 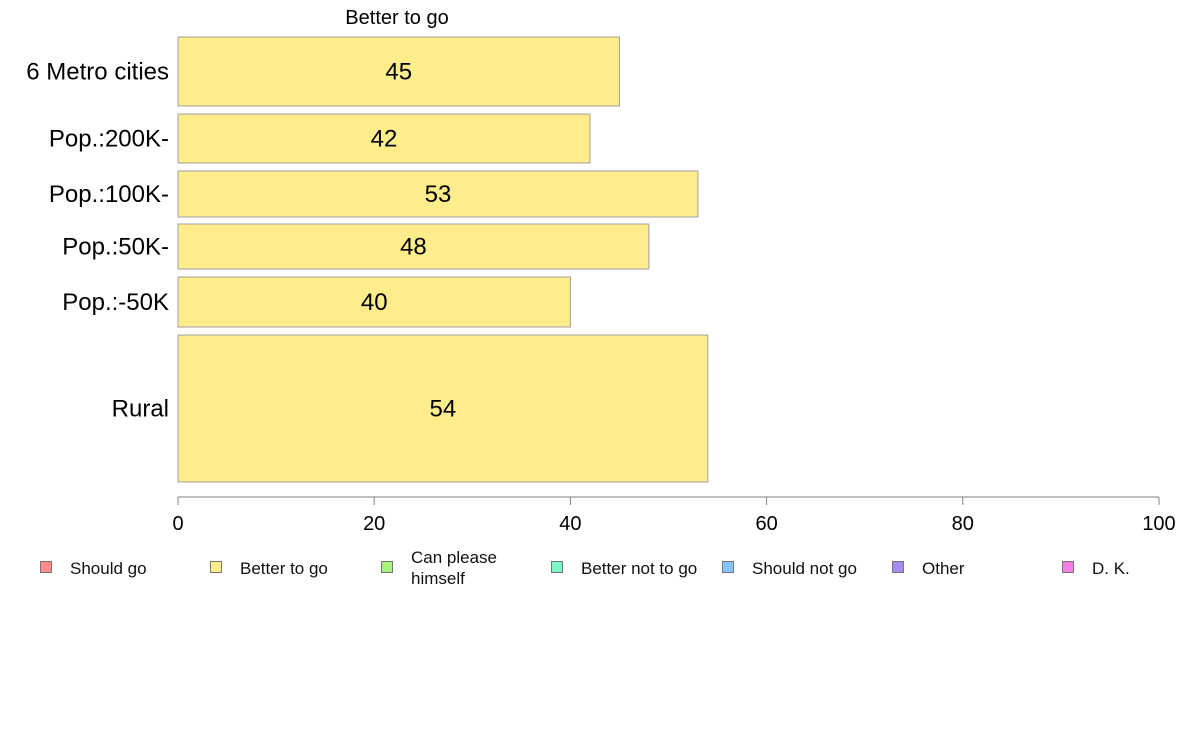 What do you see at coordinates (570, 524) in the screenshot?
I see `x-tick-label: 40` at bounding box center [570, 524].